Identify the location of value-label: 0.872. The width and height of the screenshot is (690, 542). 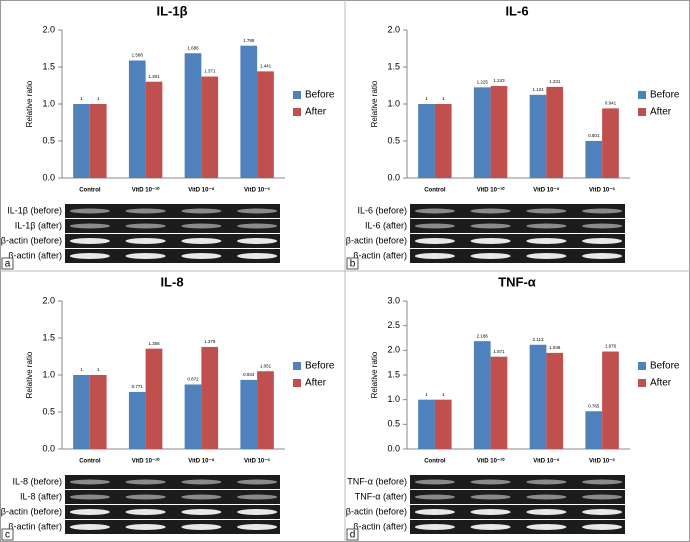
(193, 379).